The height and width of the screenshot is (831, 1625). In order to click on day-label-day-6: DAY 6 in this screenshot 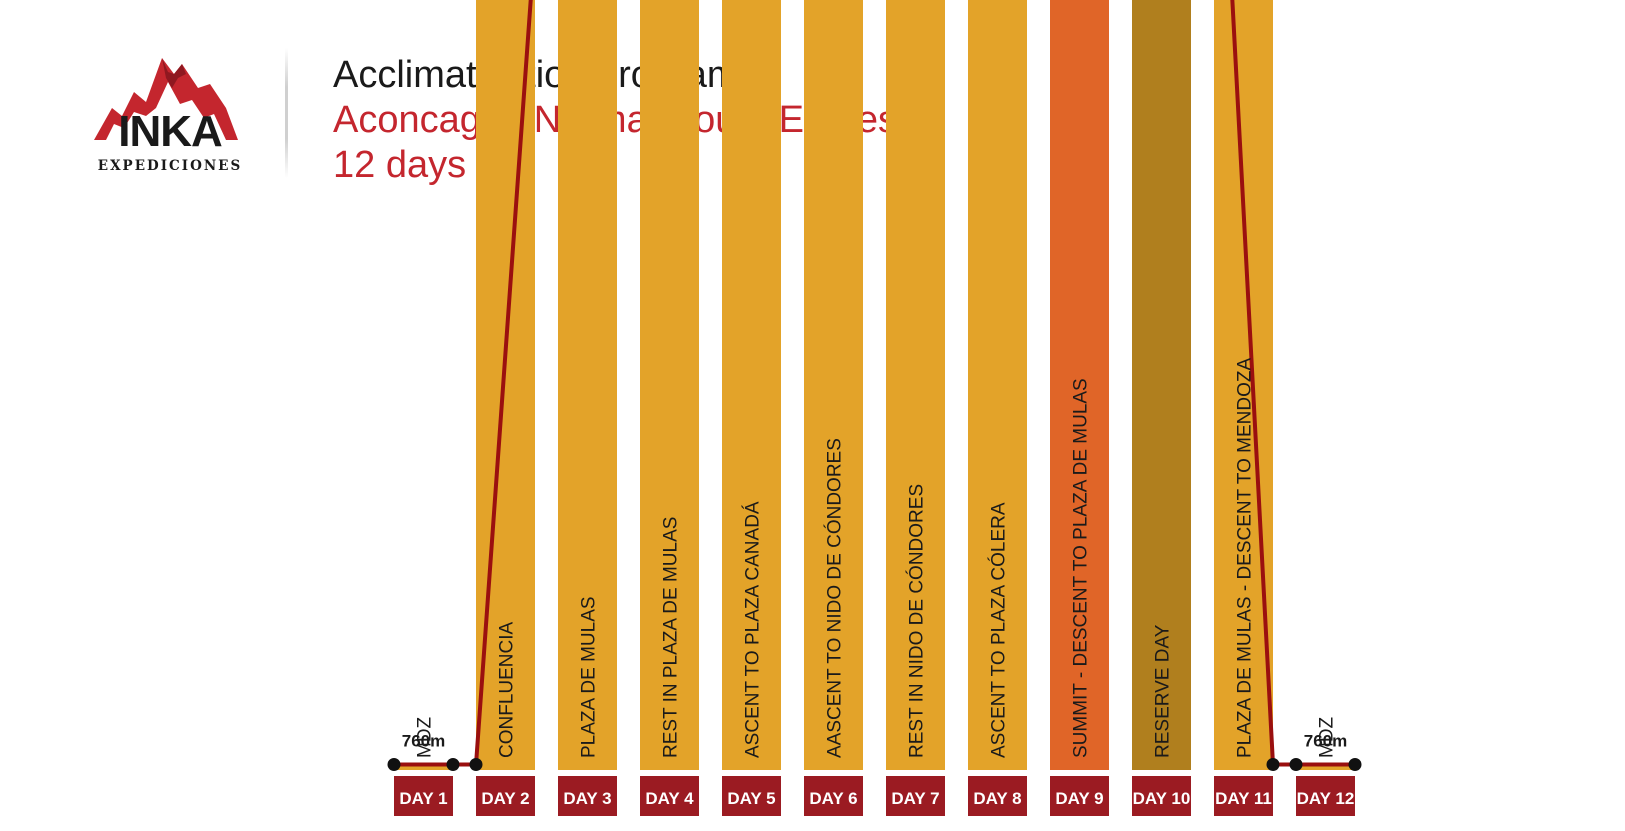, I will do `click(833, 798)`.